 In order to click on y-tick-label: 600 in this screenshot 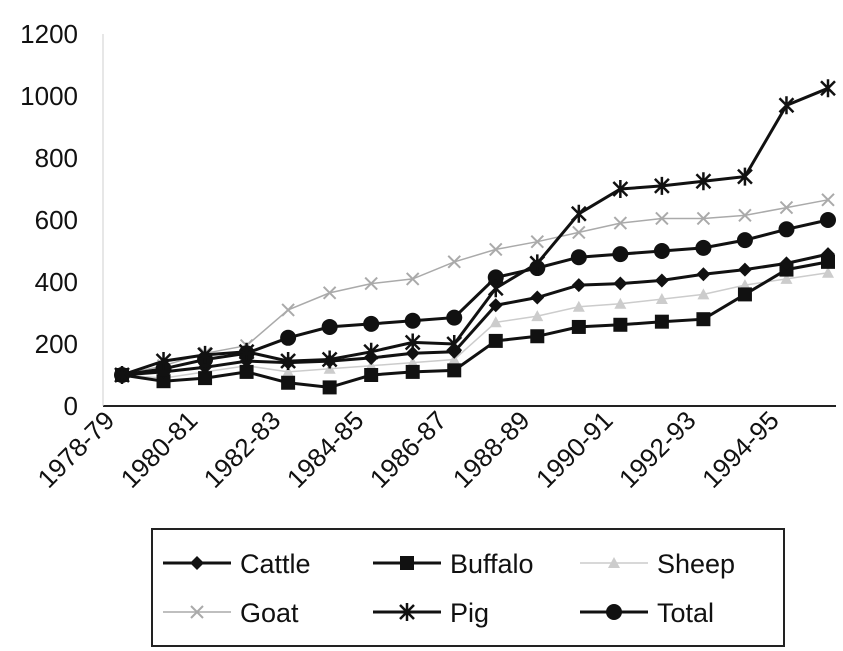, I will do `click(56, 220)`.